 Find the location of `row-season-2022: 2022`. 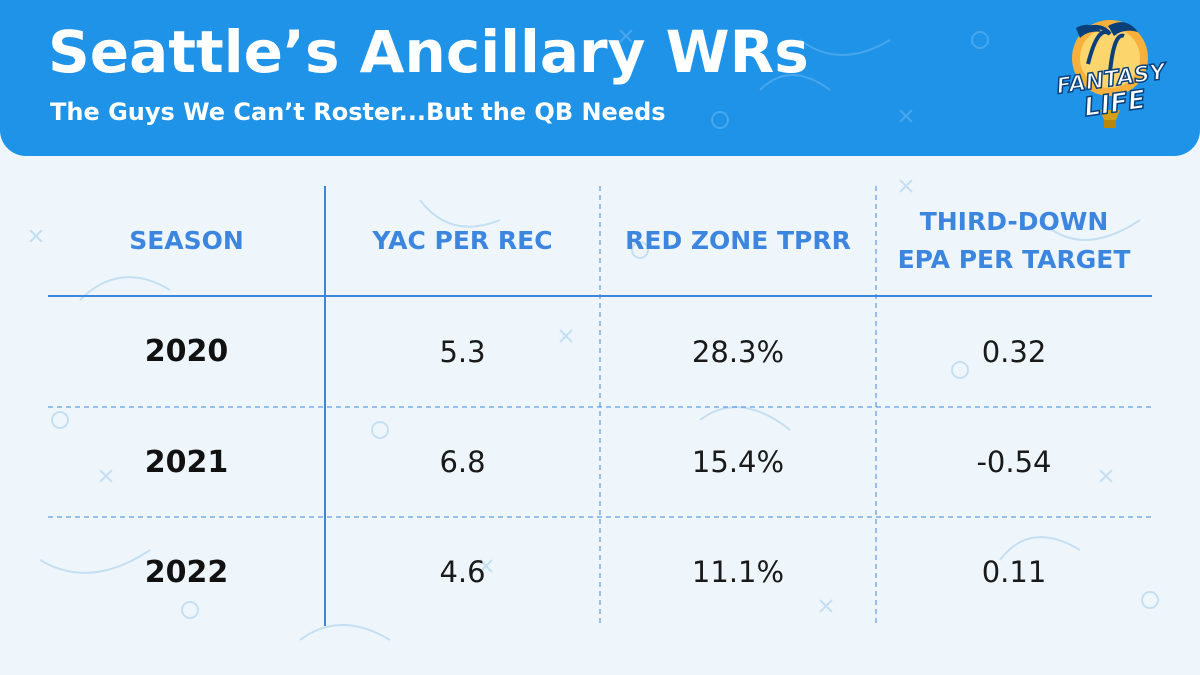

row-season-2022: 2022 is located at coordinates (186, 572).